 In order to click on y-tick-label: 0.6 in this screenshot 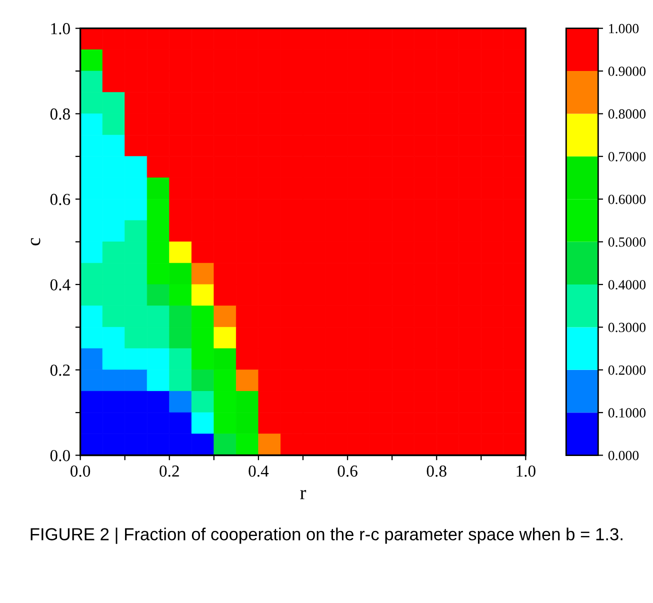, I will do `click(60, 200)`.